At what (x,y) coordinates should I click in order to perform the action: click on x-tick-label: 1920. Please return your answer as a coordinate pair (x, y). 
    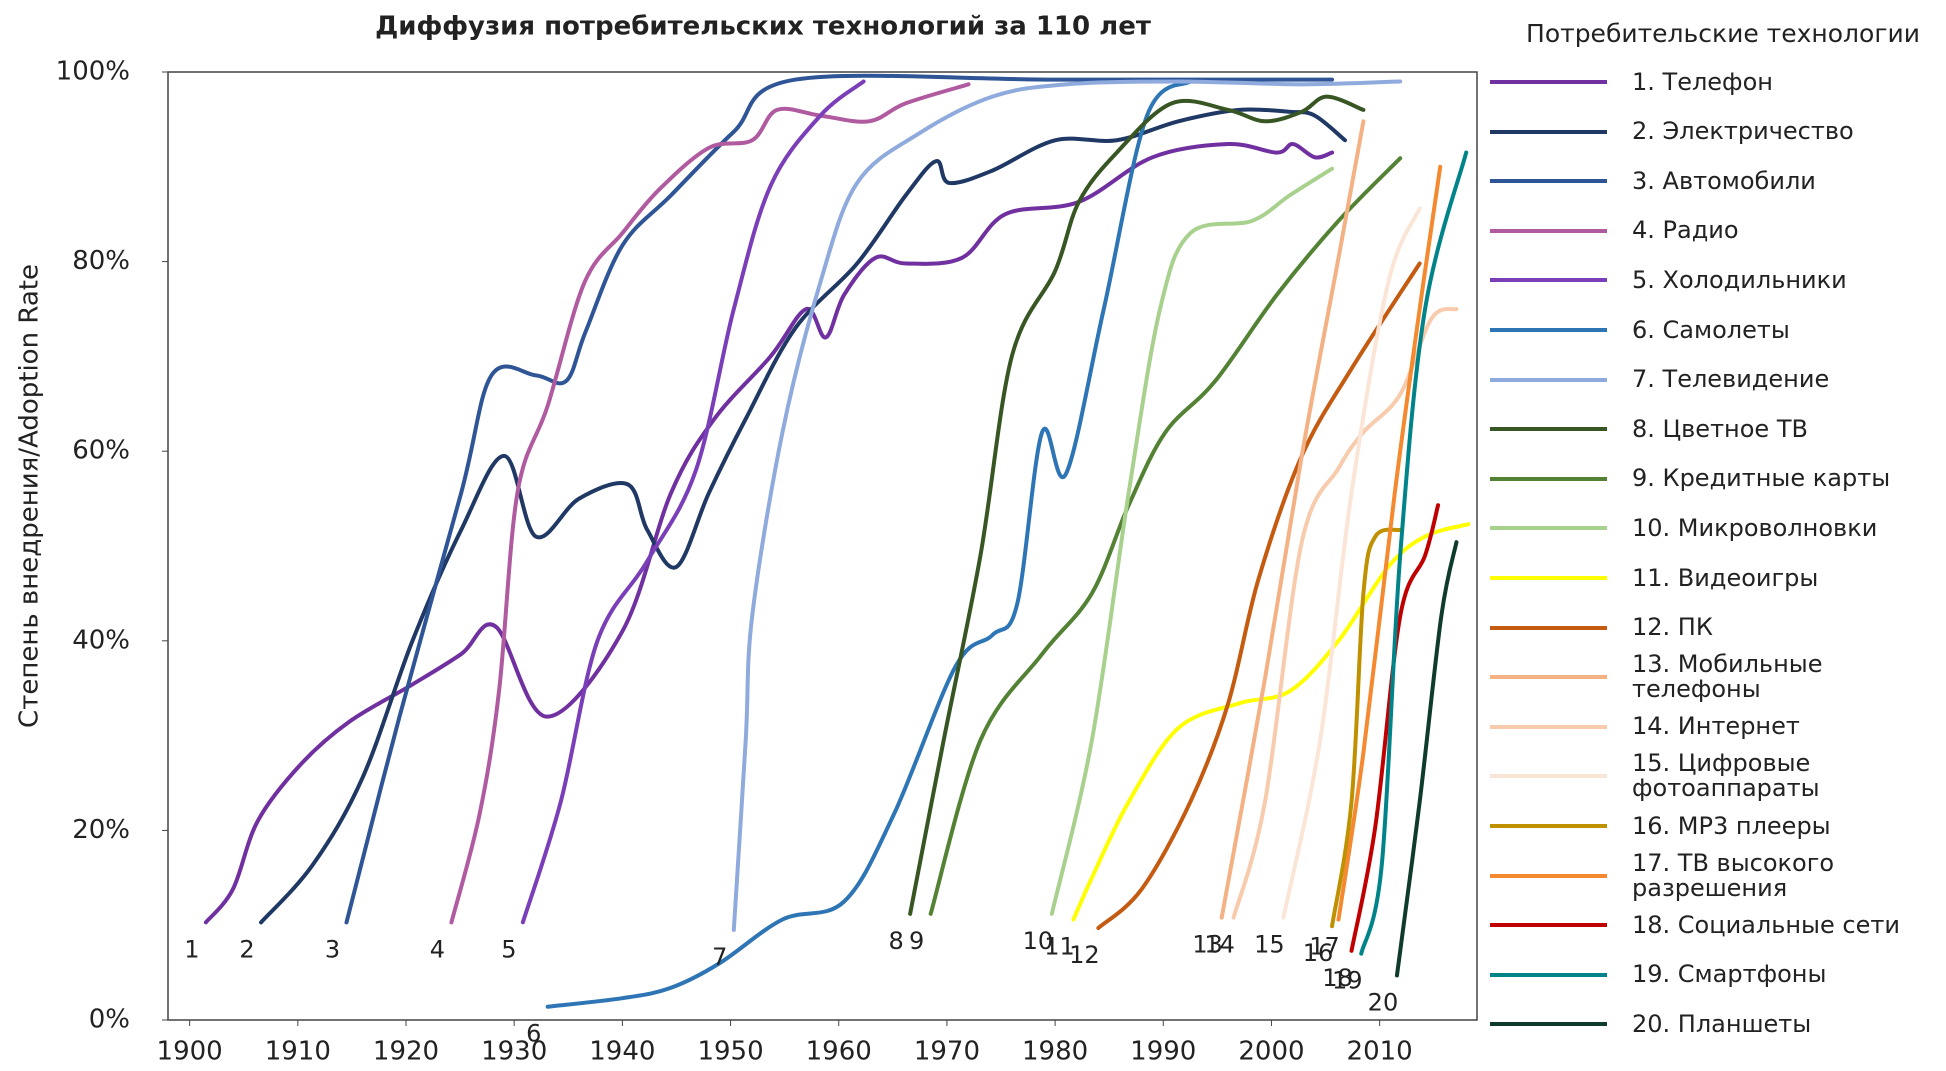
    Looking at the image, I should click on (406, 1052).